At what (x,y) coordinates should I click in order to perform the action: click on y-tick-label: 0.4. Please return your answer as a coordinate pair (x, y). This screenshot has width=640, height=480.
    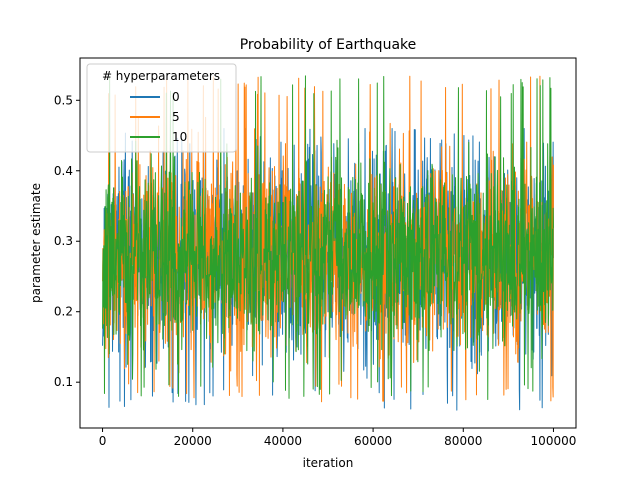
    Looking at the image, I should click on (63, 171).